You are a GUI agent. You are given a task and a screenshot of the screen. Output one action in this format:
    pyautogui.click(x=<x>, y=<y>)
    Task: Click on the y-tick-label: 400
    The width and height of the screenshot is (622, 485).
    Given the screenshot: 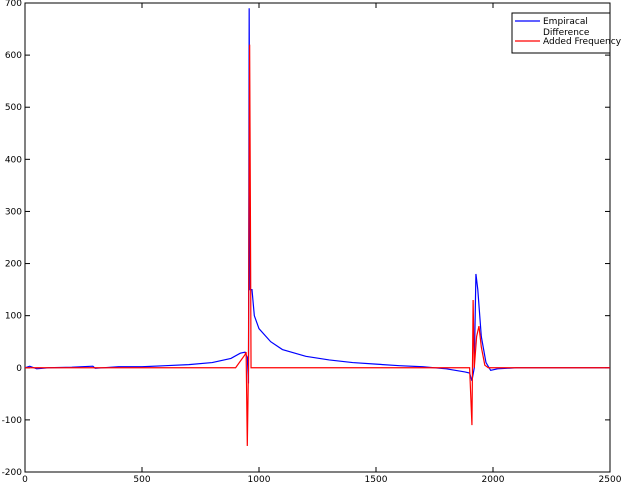 What is the action you would take?
    pyautogui.click(x=13, y=160)
    